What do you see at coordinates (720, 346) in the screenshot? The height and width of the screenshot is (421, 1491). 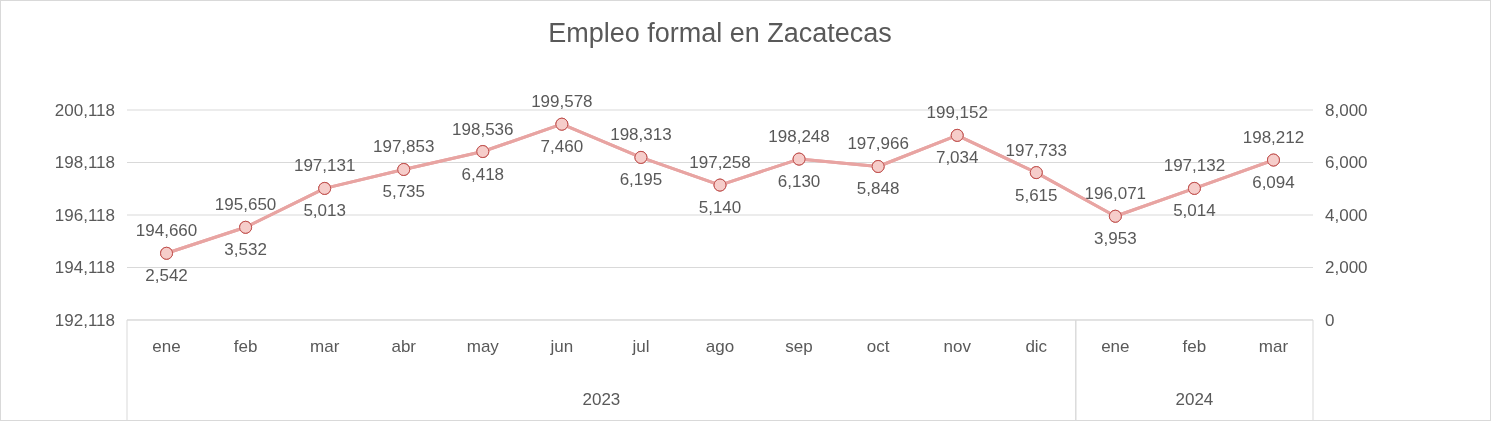 I see `x-tick-label: ago` at bounding box center [720, 346].